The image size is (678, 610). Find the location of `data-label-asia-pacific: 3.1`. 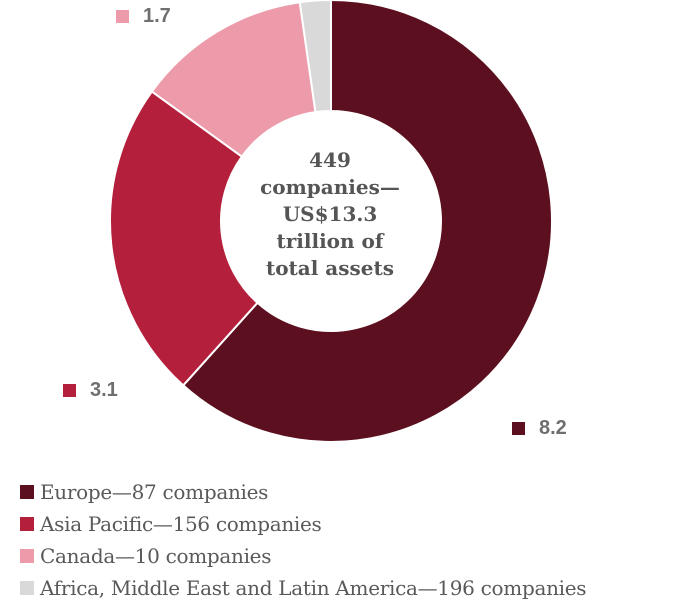

data-label-asia-pacific: 3.1 is located at coordinates (90, 390).